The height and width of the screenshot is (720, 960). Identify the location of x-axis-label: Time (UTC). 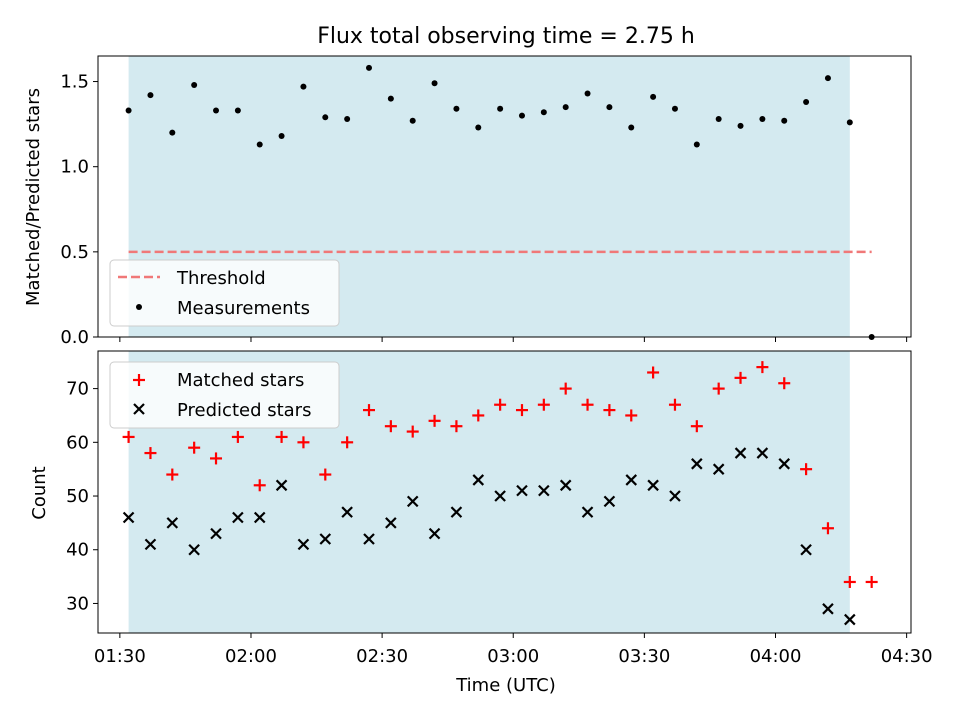
(505, 685).